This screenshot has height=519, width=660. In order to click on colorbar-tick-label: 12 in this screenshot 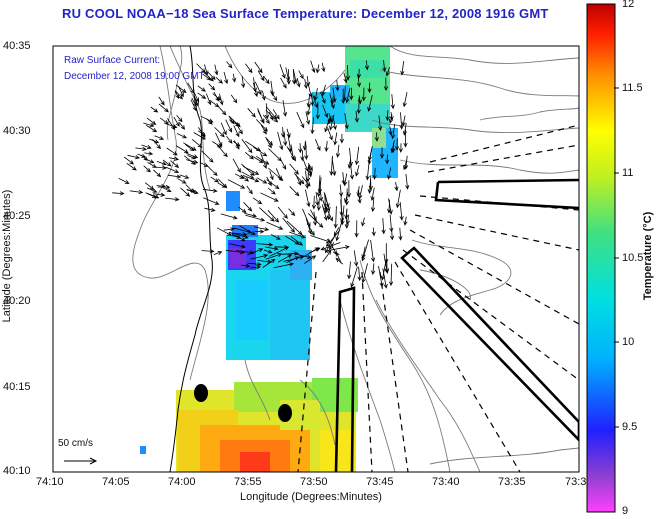, I will do `click(628, 5)`.